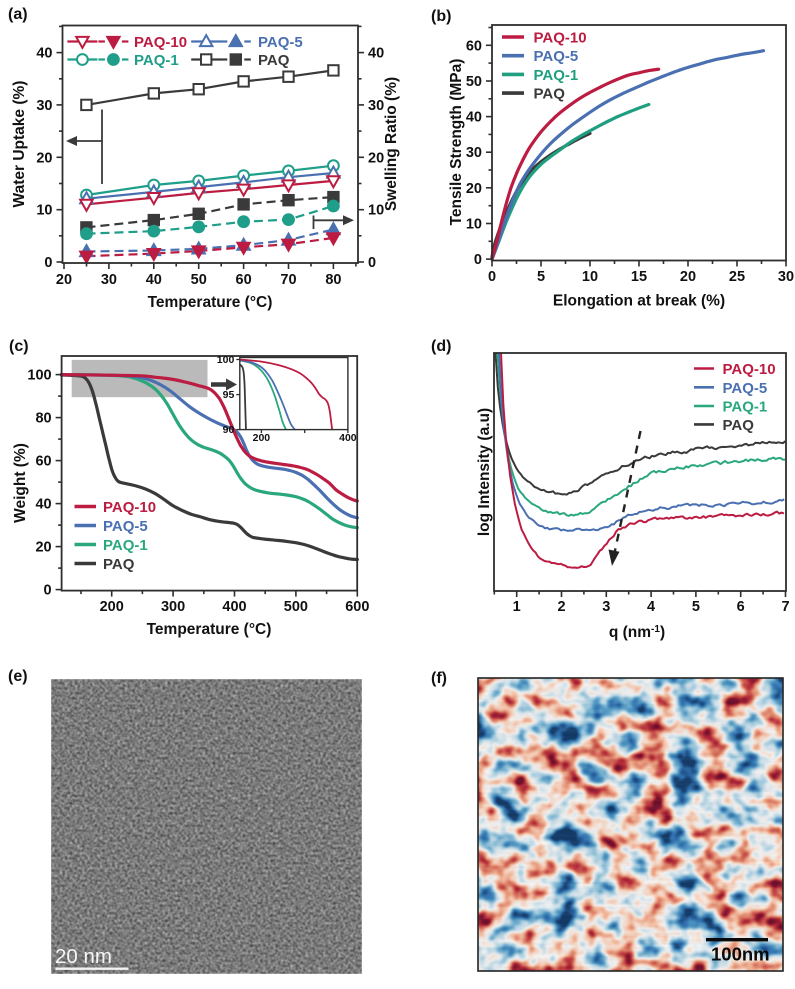 The width and height of the screenshot is (795, 989). I want to click on svg-text: 3, so click(606, 607).